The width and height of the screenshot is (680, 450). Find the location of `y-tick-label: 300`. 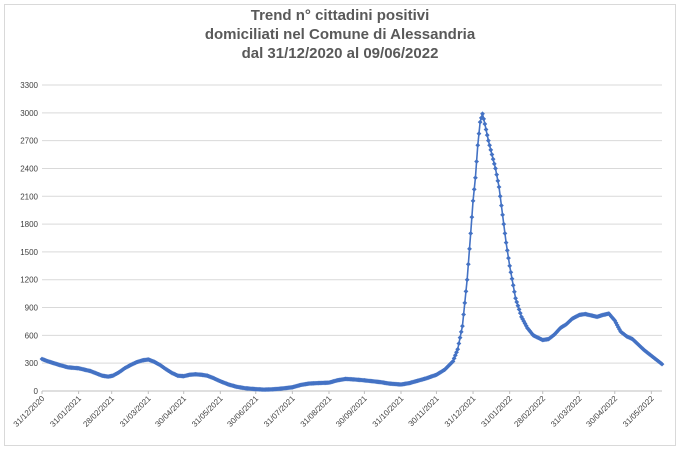

y-tick-label: 300 is located at coordinates (32, 363).